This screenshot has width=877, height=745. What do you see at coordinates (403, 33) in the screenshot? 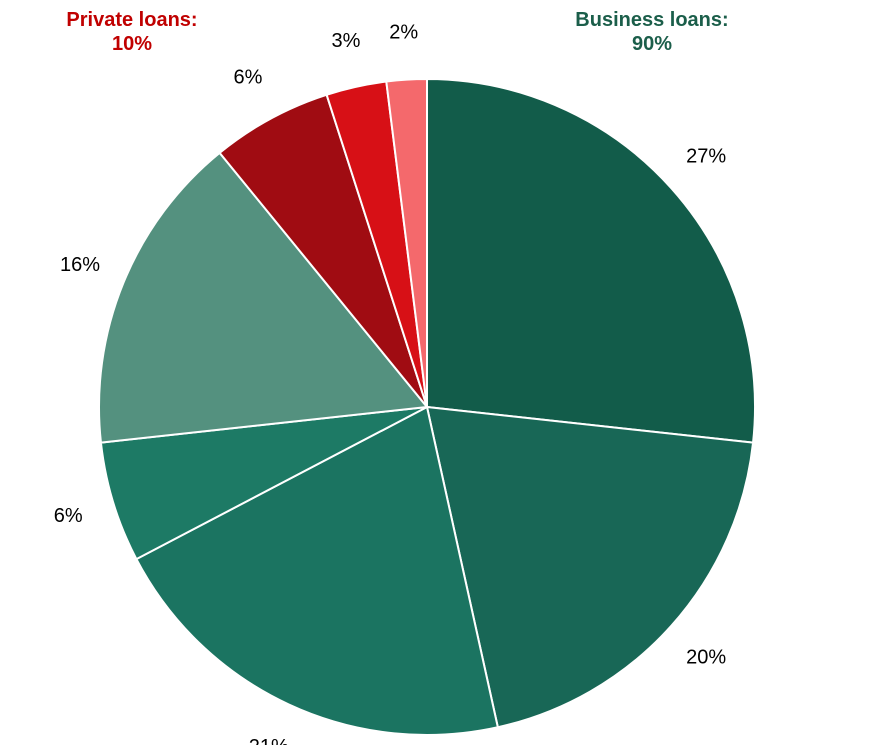
I see `pie-slice-label-8: 2%` at bounding box center [403, 33].